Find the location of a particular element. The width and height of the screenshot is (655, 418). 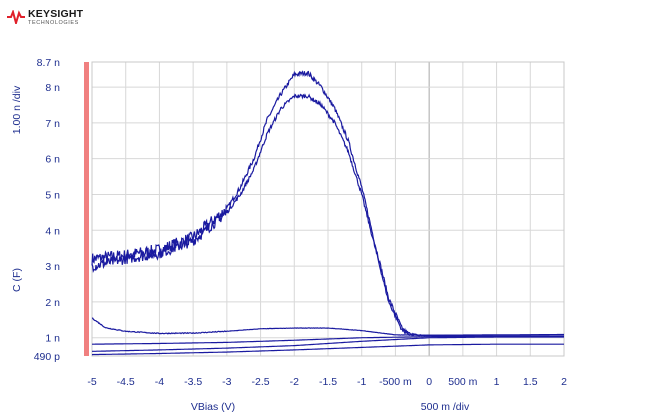

y-tick-label: 3 n is located at coordinates (52, 267).